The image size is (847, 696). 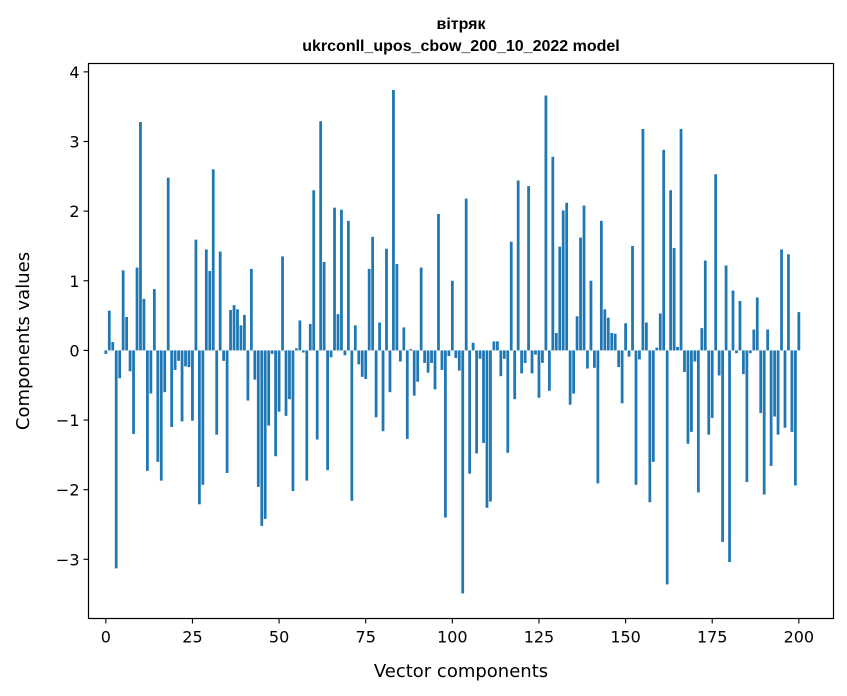 What do you see at coordinates (279, 637) in the screenshot?
I see `x-tick-label-50: 50` at bounding box center [279, 637].